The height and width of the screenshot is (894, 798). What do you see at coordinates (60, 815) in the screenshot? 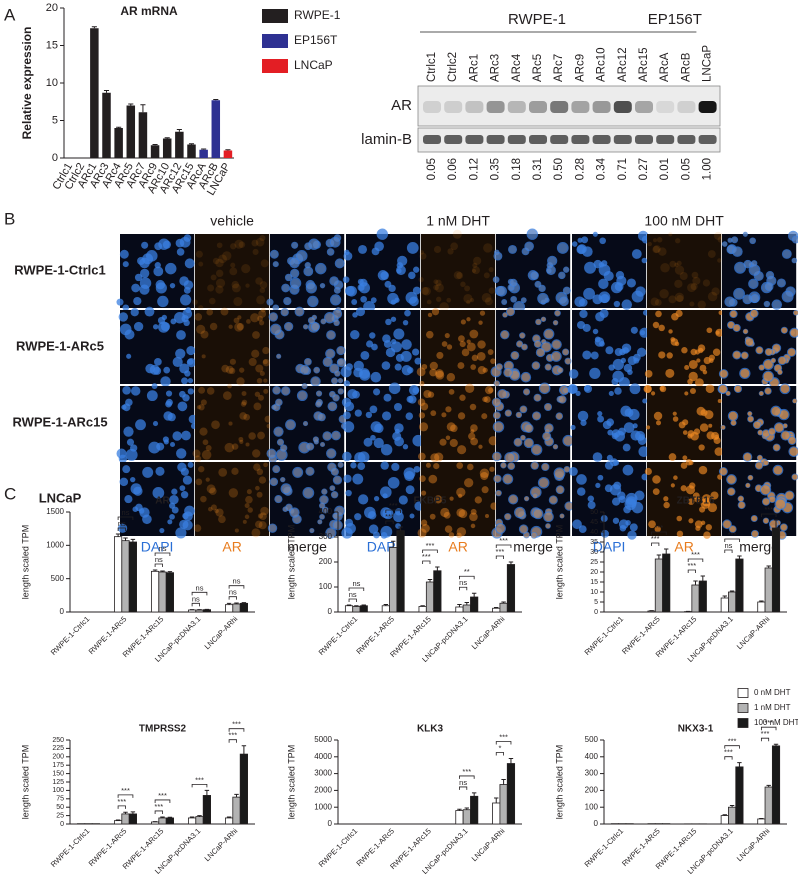
I see `y-tick-label: 25` at bounding box center [60, 815].